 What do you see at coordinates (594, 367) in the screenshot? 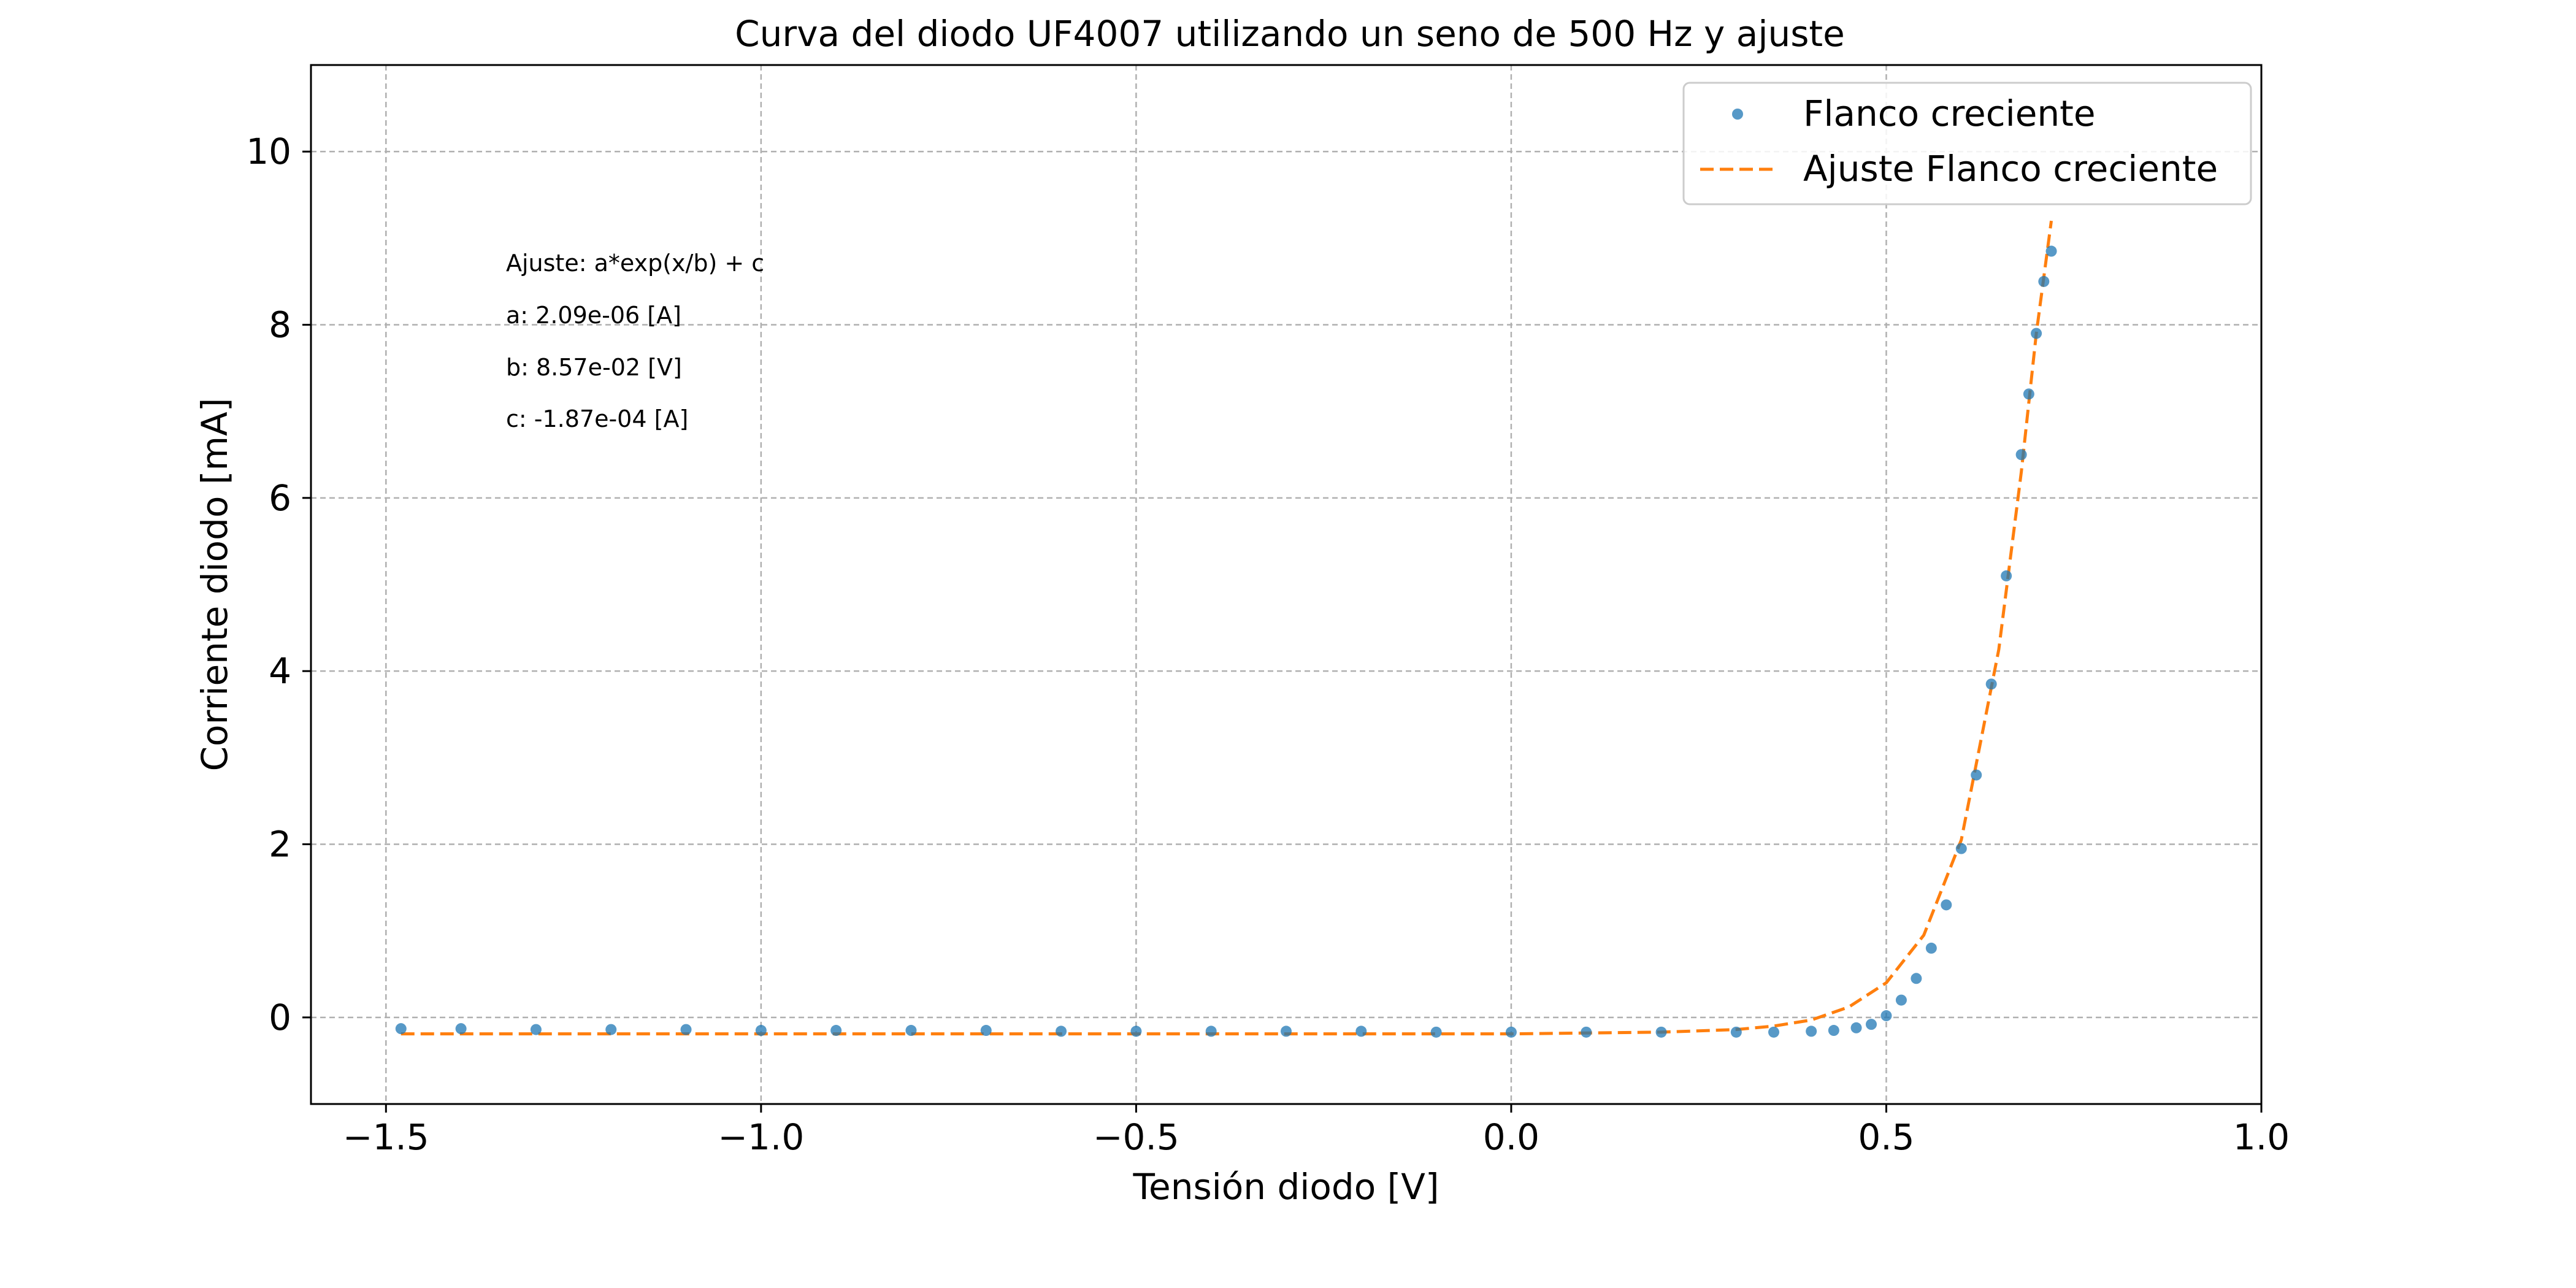
I see `annotation-param-b: b: 8.57e-02 [V]` at bounding box center [594, 367].